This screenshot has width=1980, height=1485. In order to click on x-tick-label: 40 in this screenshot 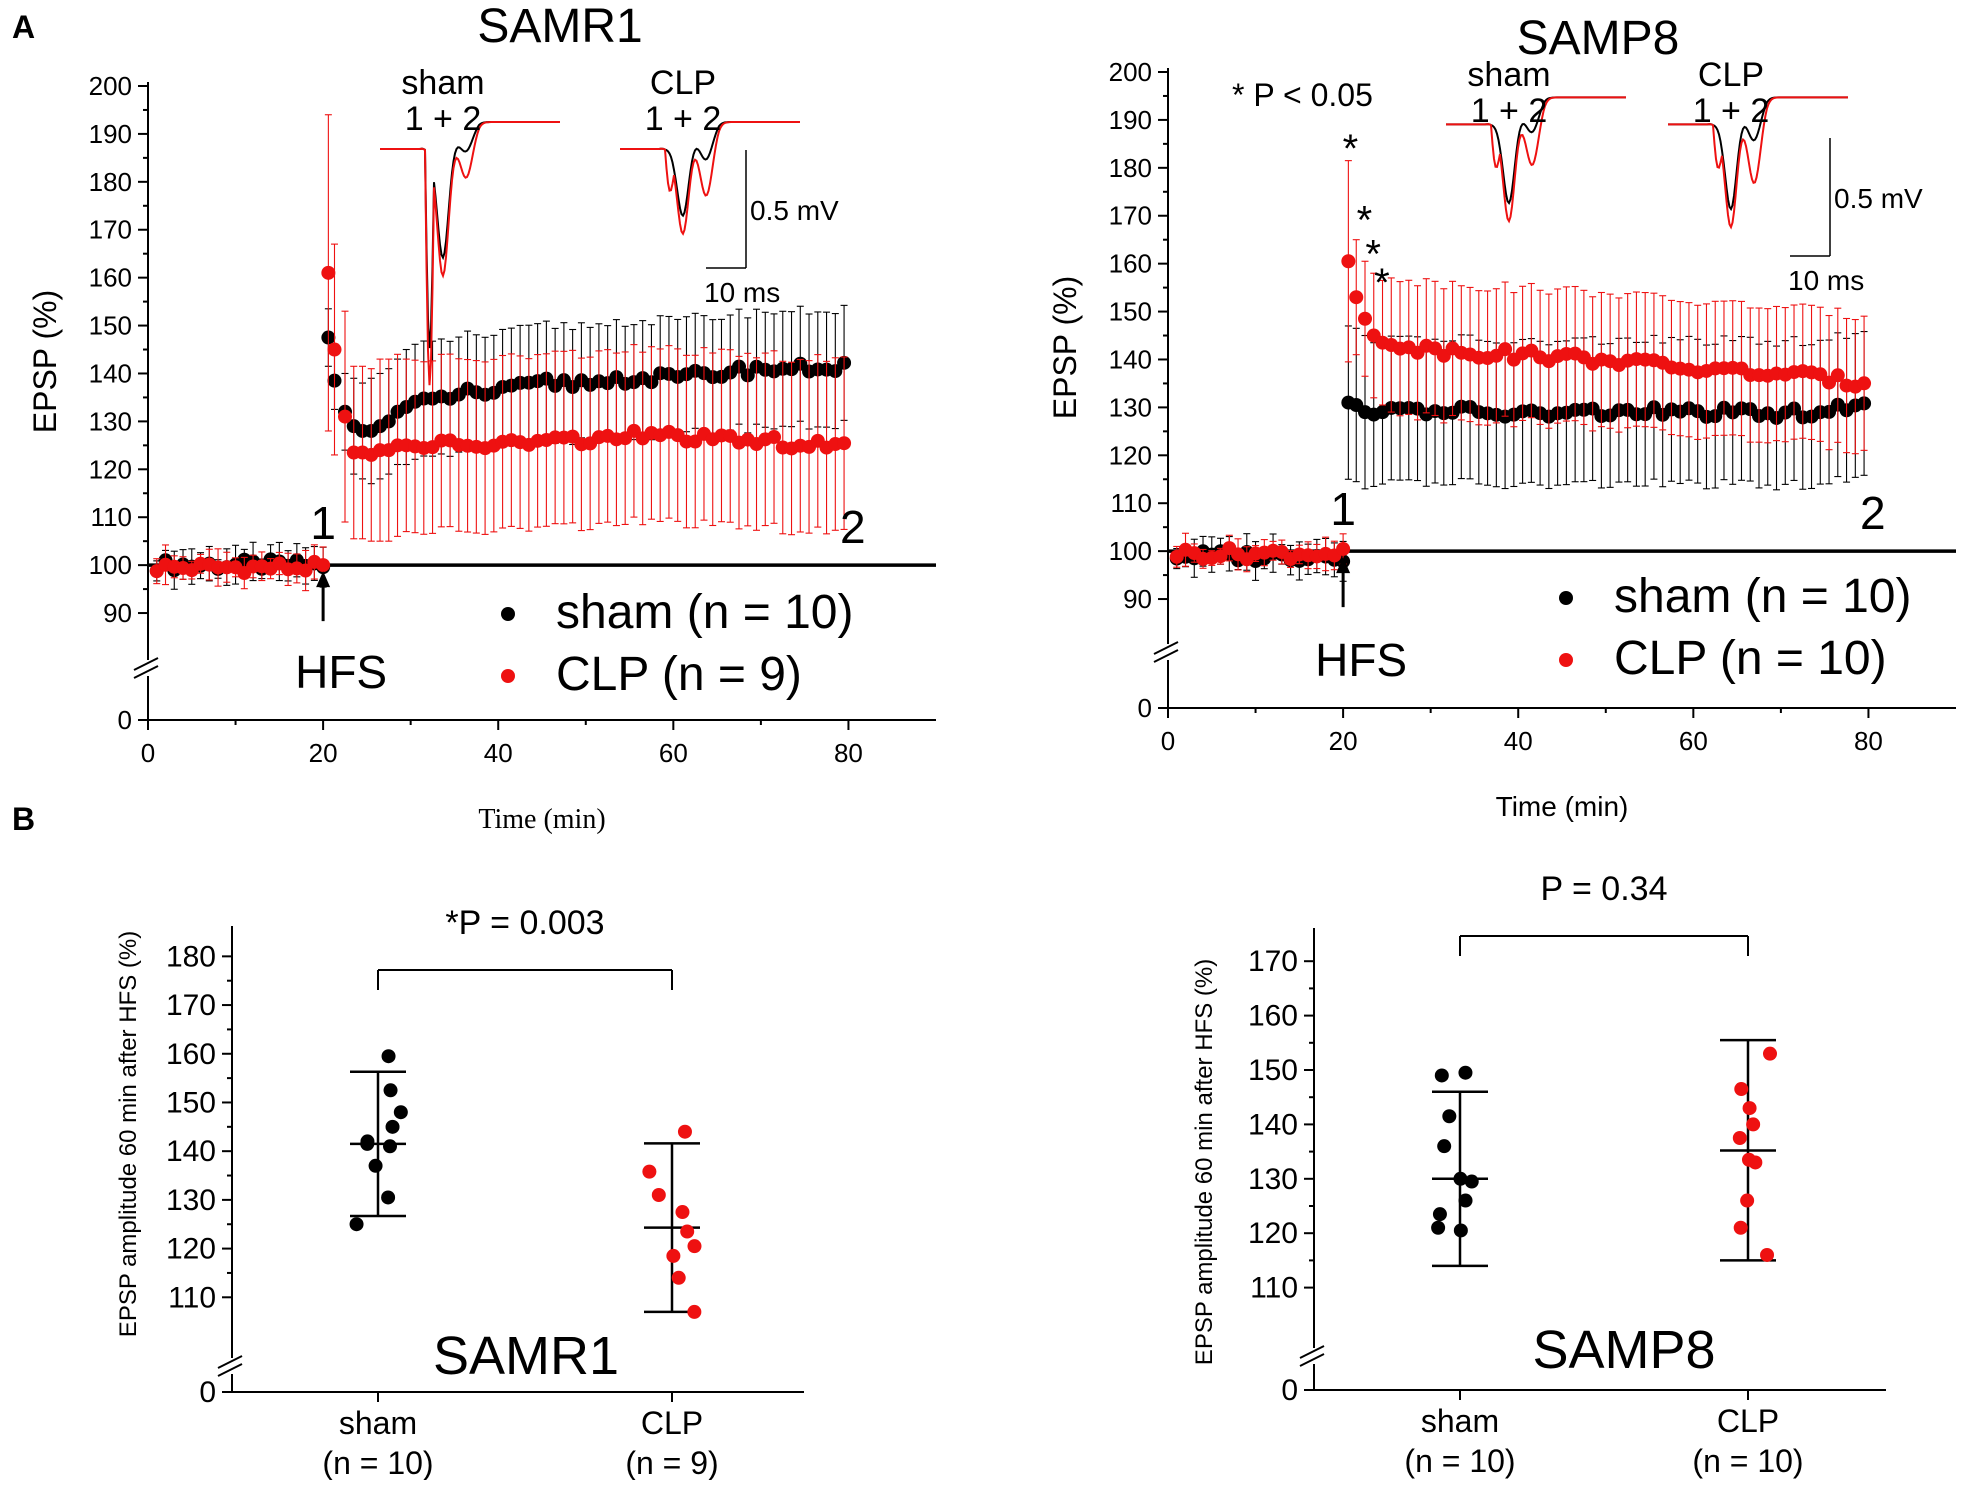, I will do `click(1518, 741)`.